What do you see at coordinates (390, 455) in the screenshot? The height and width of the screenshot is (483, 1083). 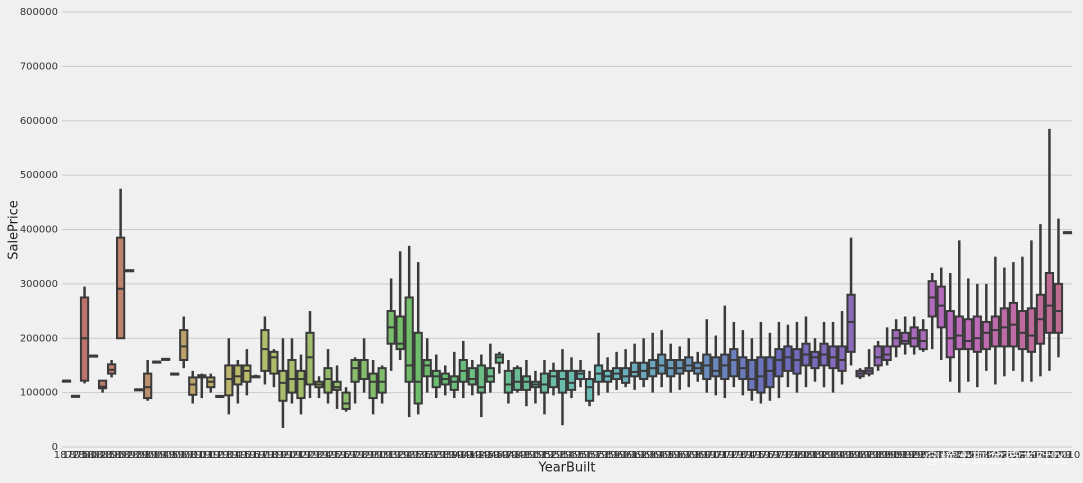 I see `x-tick-label: 1932` at bounding box center [390, 455].